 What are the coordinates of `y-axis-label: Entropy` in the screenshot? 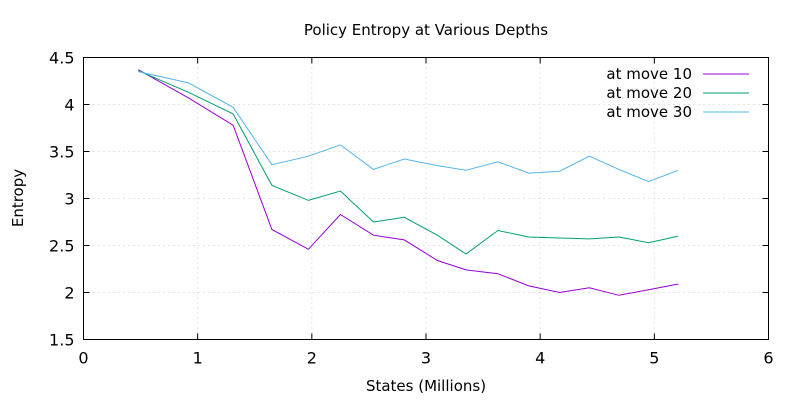 It's located at (18, 198).